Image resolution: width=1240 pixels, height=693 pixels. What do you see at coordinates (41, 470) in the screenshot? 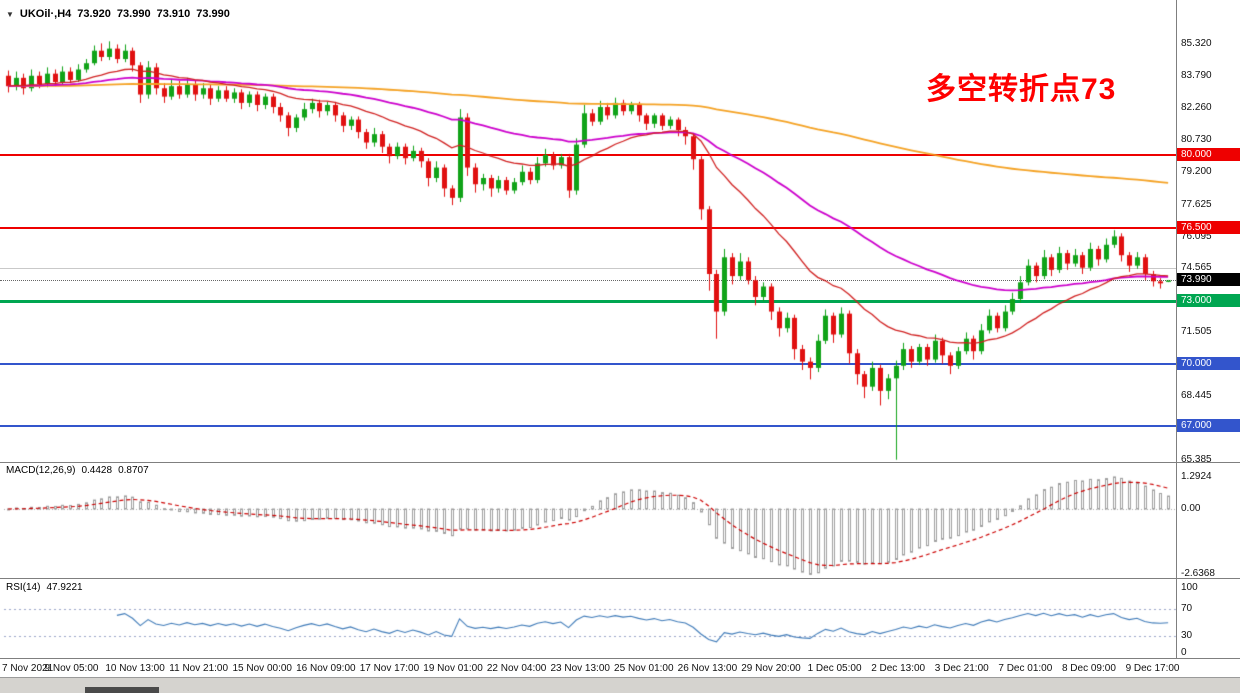
I see `macd-name: MACD(12,26,9)` at bounding box center [41, 470].